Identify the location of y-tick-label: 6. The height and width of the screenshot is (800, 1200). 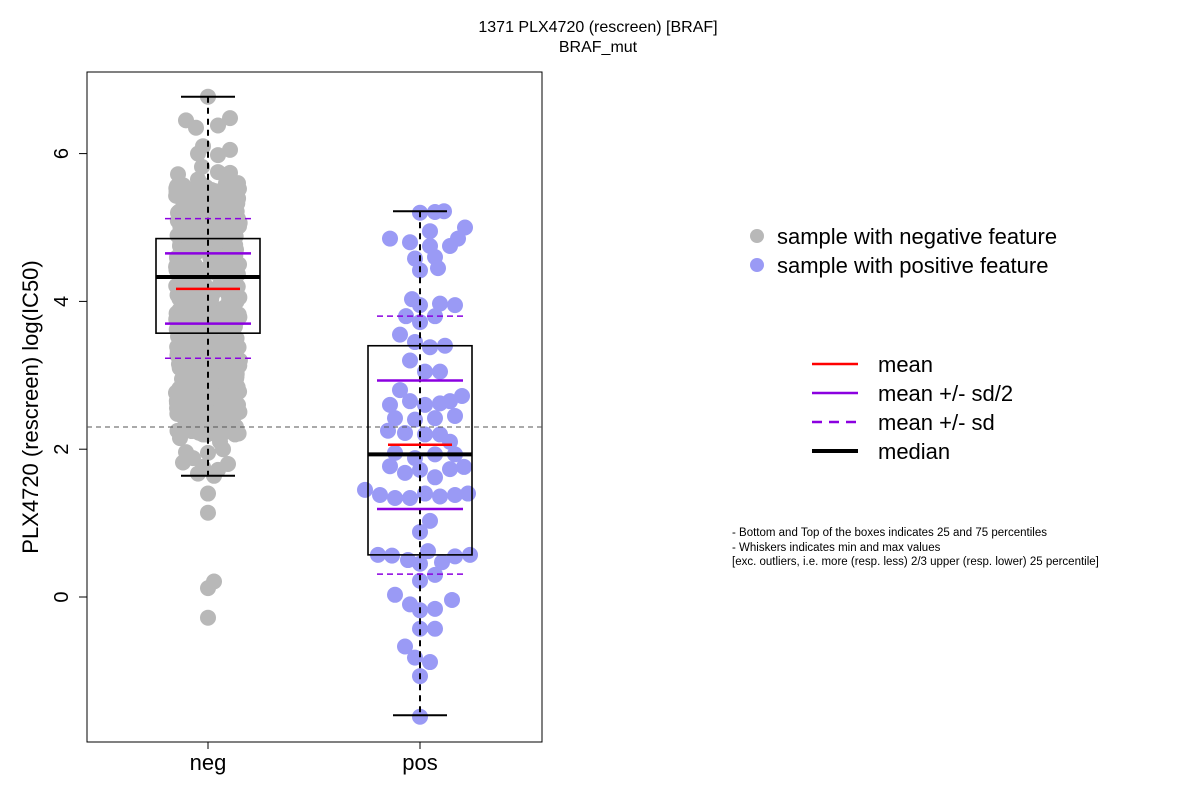
(62, 153).